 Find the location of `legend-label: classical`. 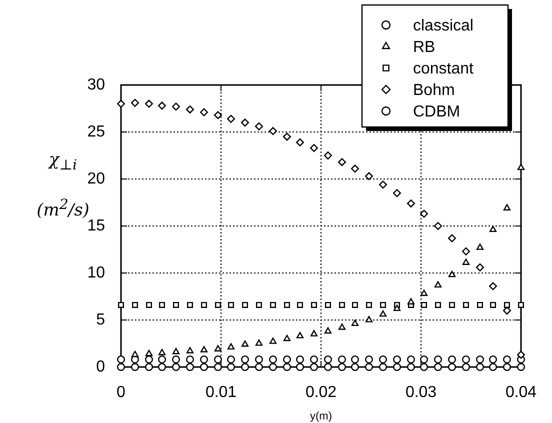

legend-label: classical is located at coordinates (443, 25).